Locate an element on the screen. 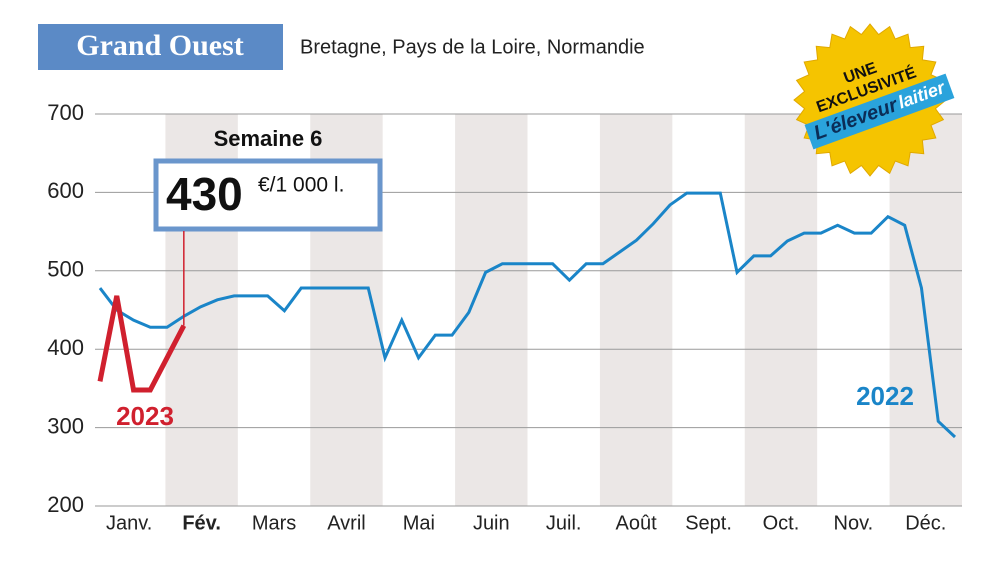 Image resolution: width=1000 pixels, height=562 pixels. x-tick-label: Oct. is located at coordinates (781, 523).